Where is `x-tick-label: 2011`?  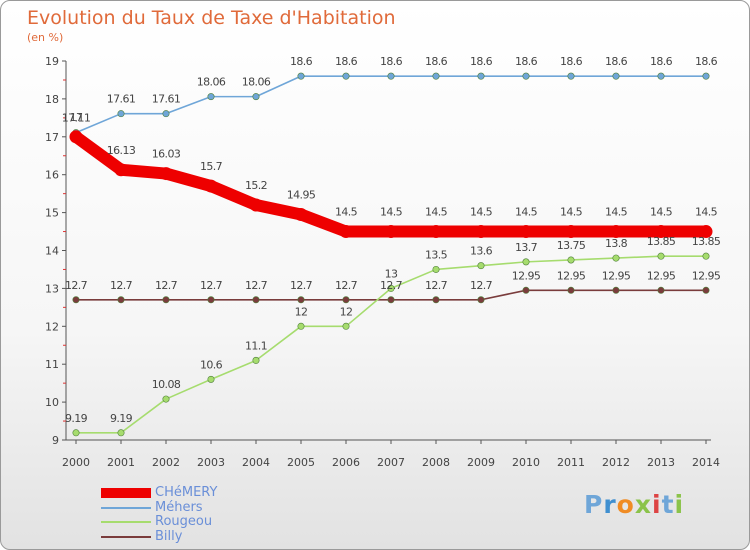 x-tick-label: 2011 is located at coordinates (571, 462).